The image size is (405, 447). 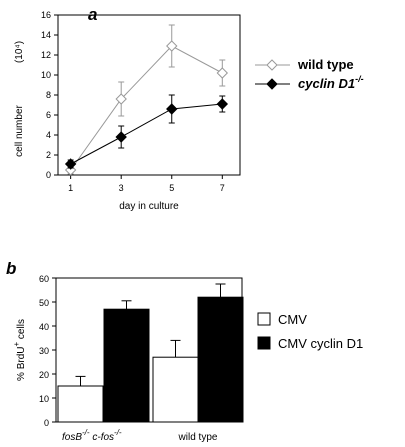 I want to click on legend-label-1: cyclin D1-/-, so click(x=331, y=82).